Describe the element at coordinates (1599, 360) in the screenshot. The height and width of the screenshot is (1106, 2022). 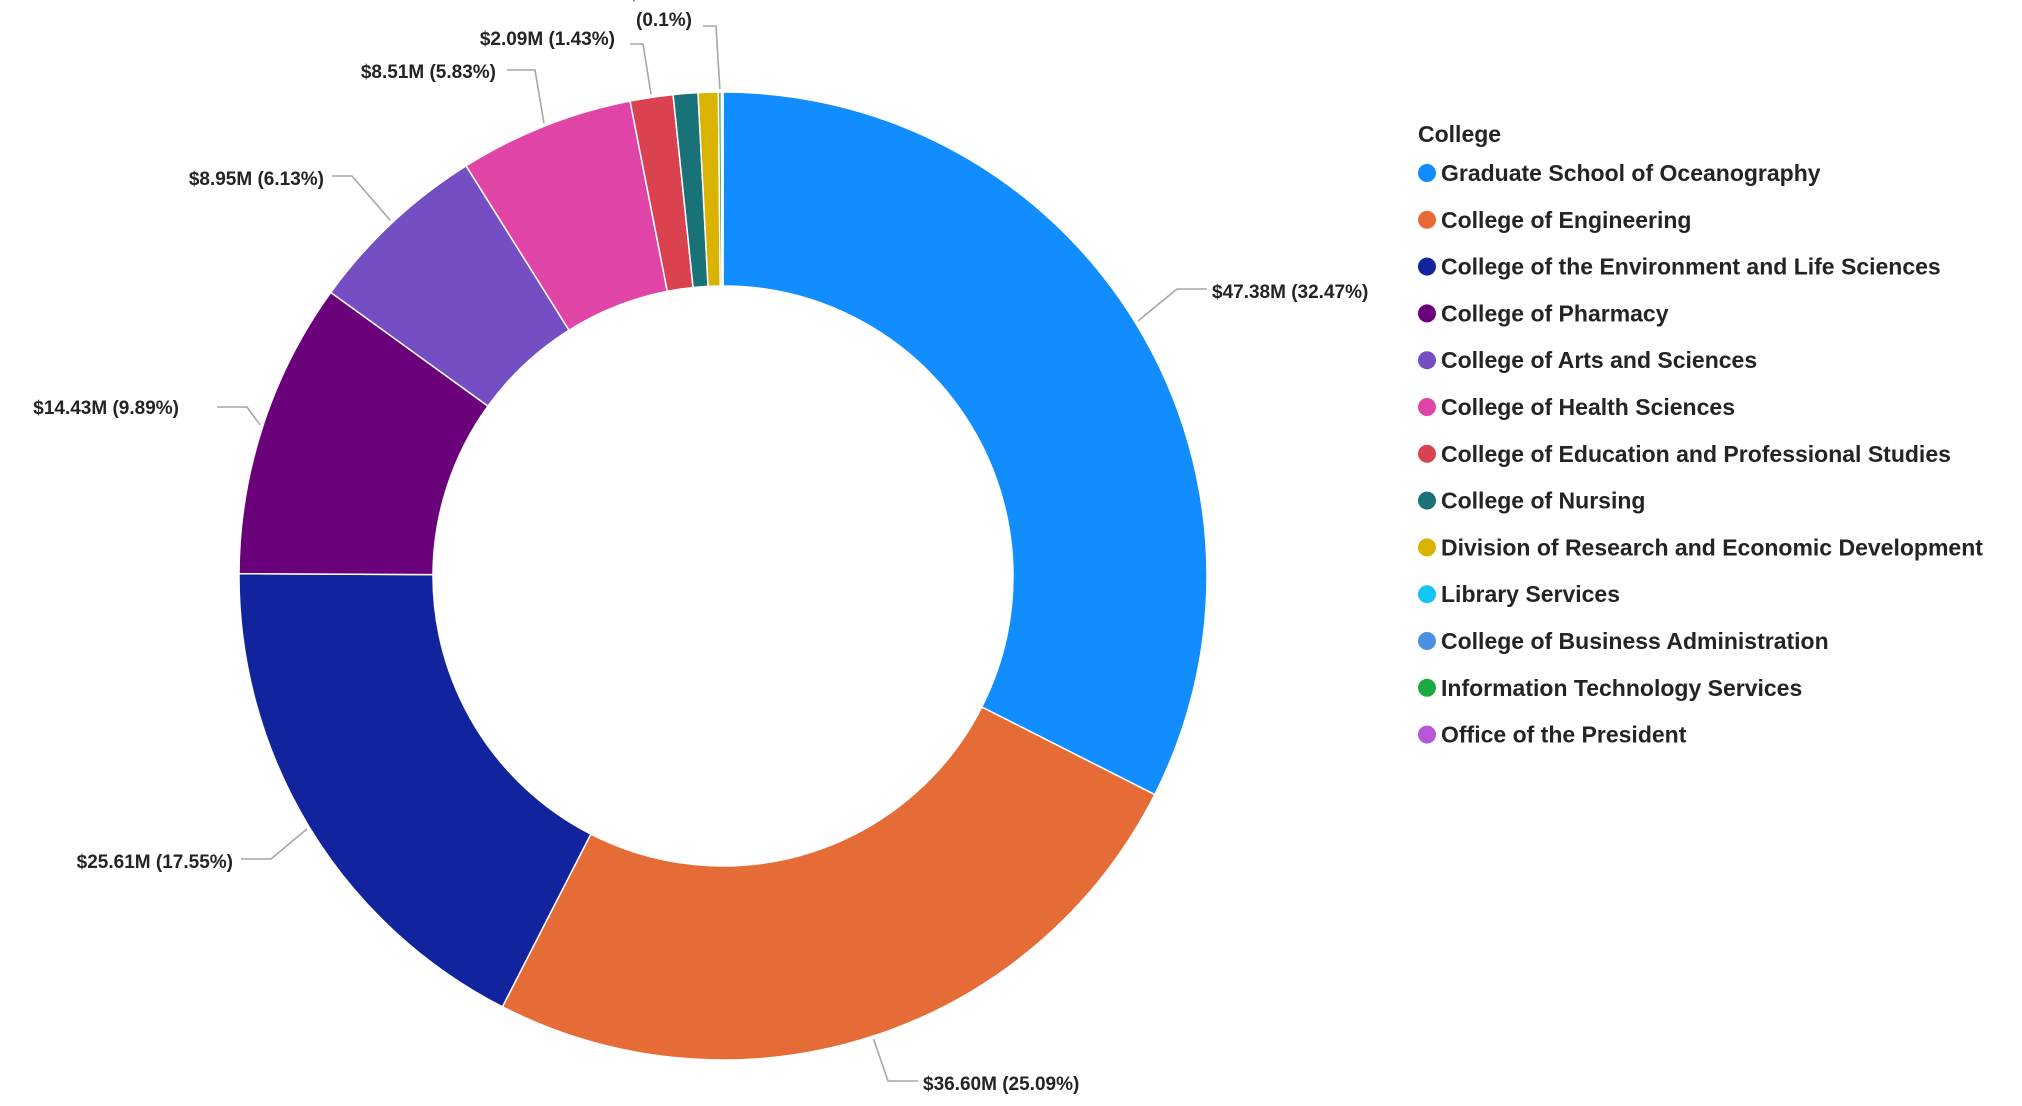
I see `legend-label: College of Arts and Sciences` at that location.